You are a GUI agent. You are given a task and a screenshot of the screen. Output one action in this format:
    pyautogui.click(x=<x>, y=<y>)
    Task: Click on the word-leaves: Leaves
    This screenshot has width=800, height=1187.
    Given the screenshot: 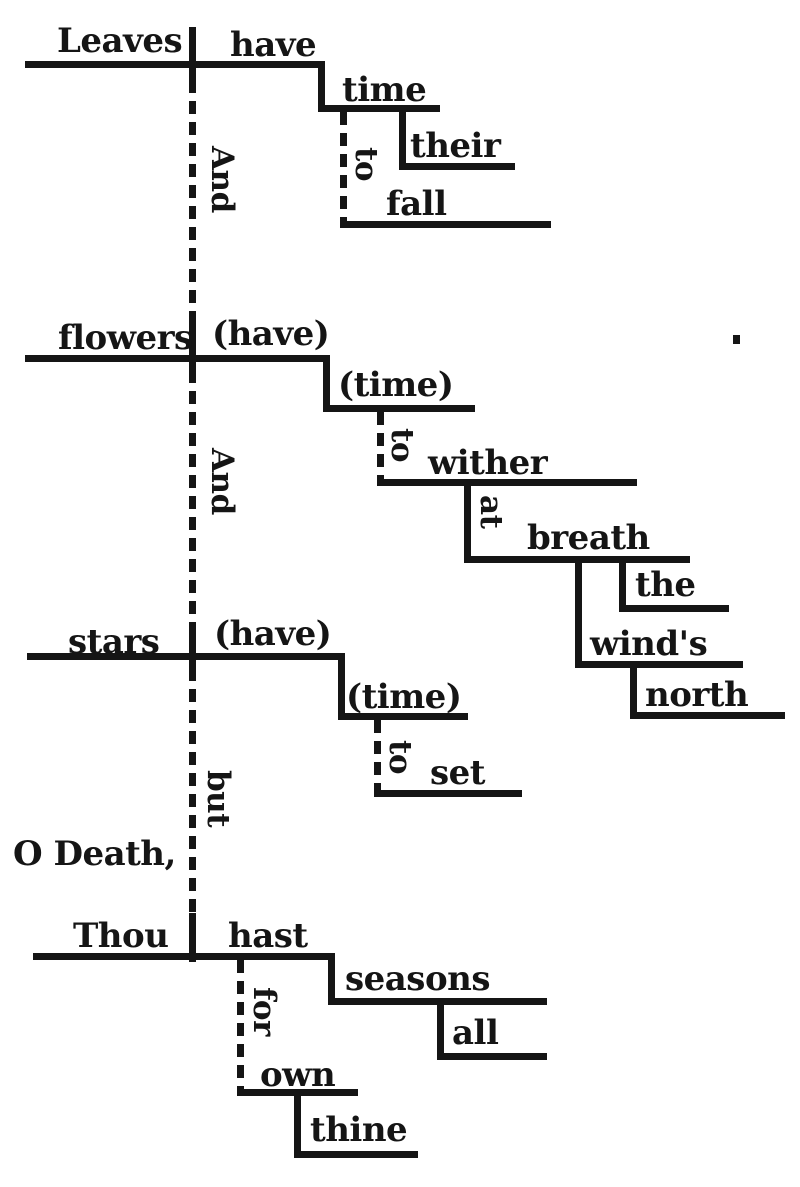 What is the action you would take?
    pyautogui.click(x=120, y=41)
    